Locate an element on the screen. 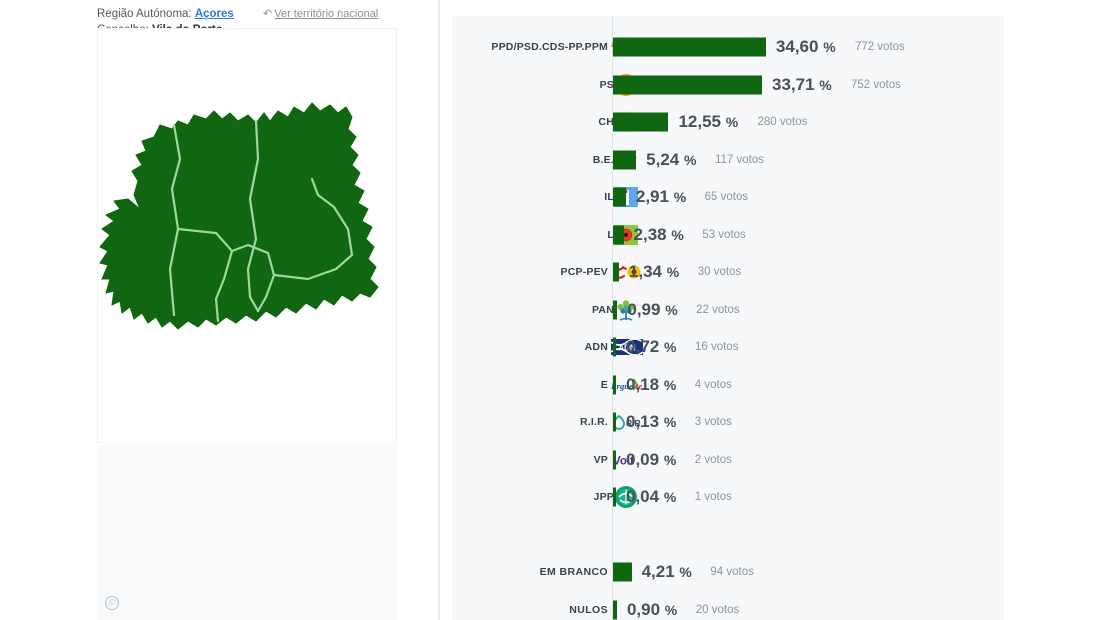  percent-value: 0,90 is located at coordinates (643, 609).